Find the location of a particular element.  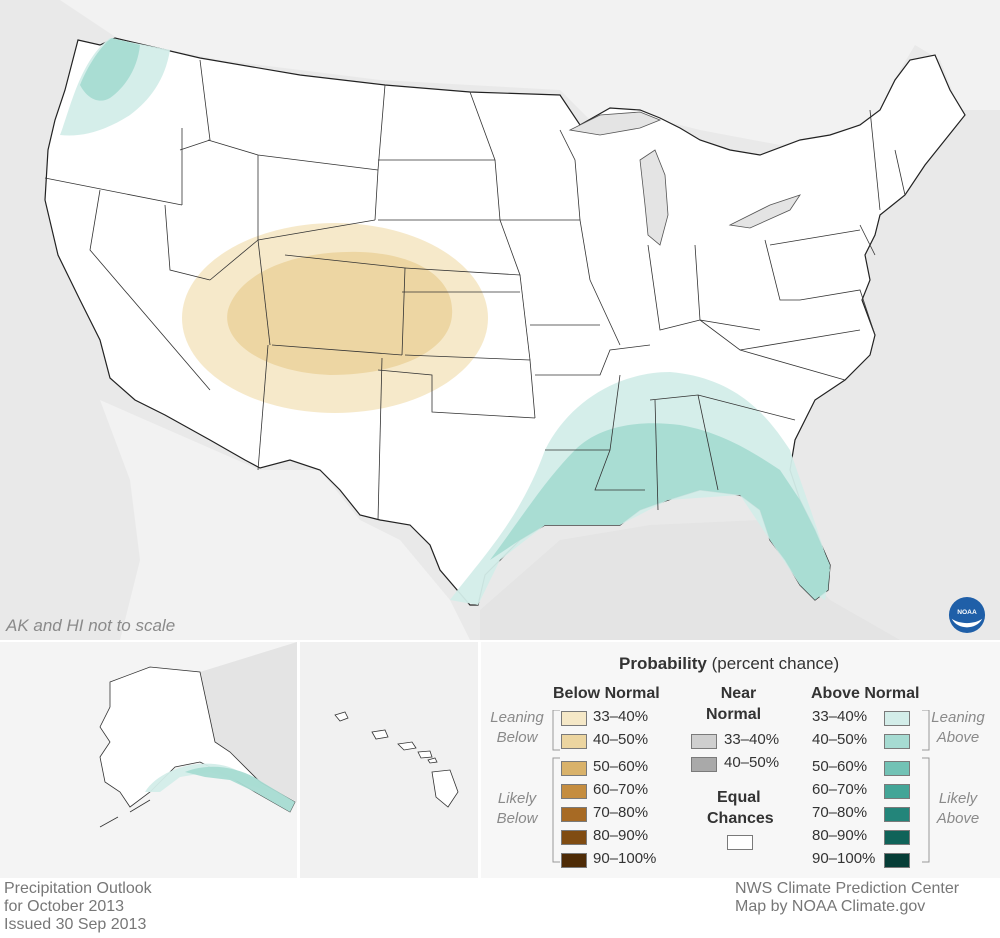

hawaii-map-svg is located at coordinates (396, 759).